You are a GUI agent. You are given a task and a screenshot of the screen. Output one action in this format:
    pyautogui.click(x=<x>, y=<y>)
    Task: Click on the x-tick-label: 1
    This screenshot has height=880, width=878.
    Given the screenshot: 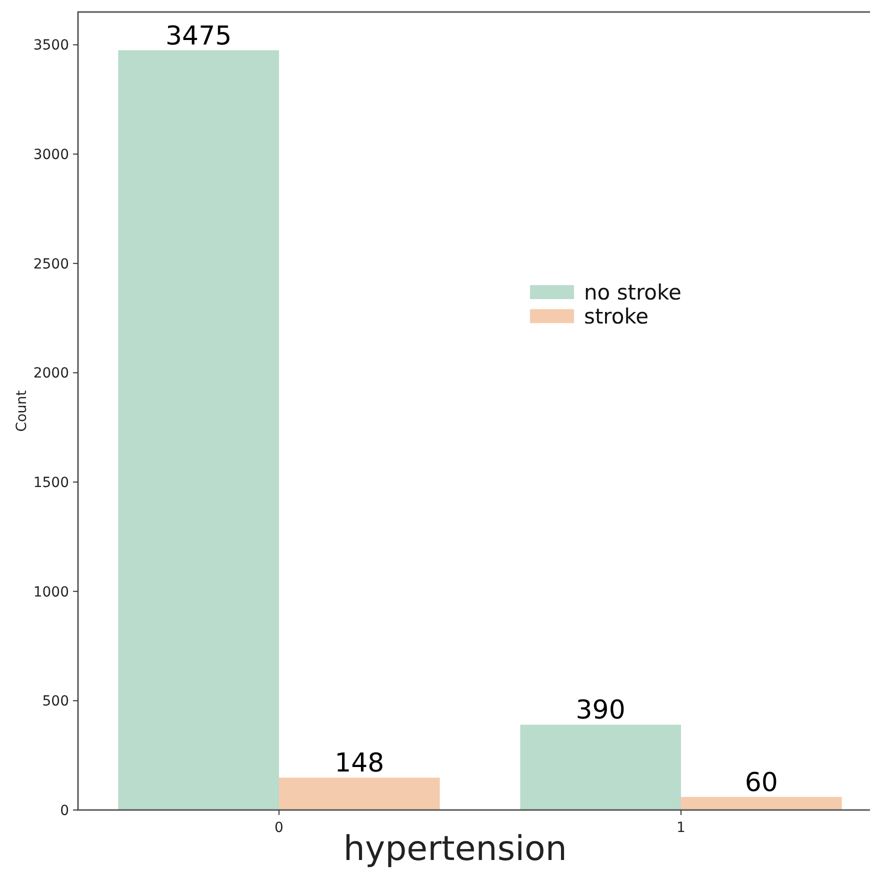 What is the action you would take?
    pyautogui.click(x=681, y=828)
    